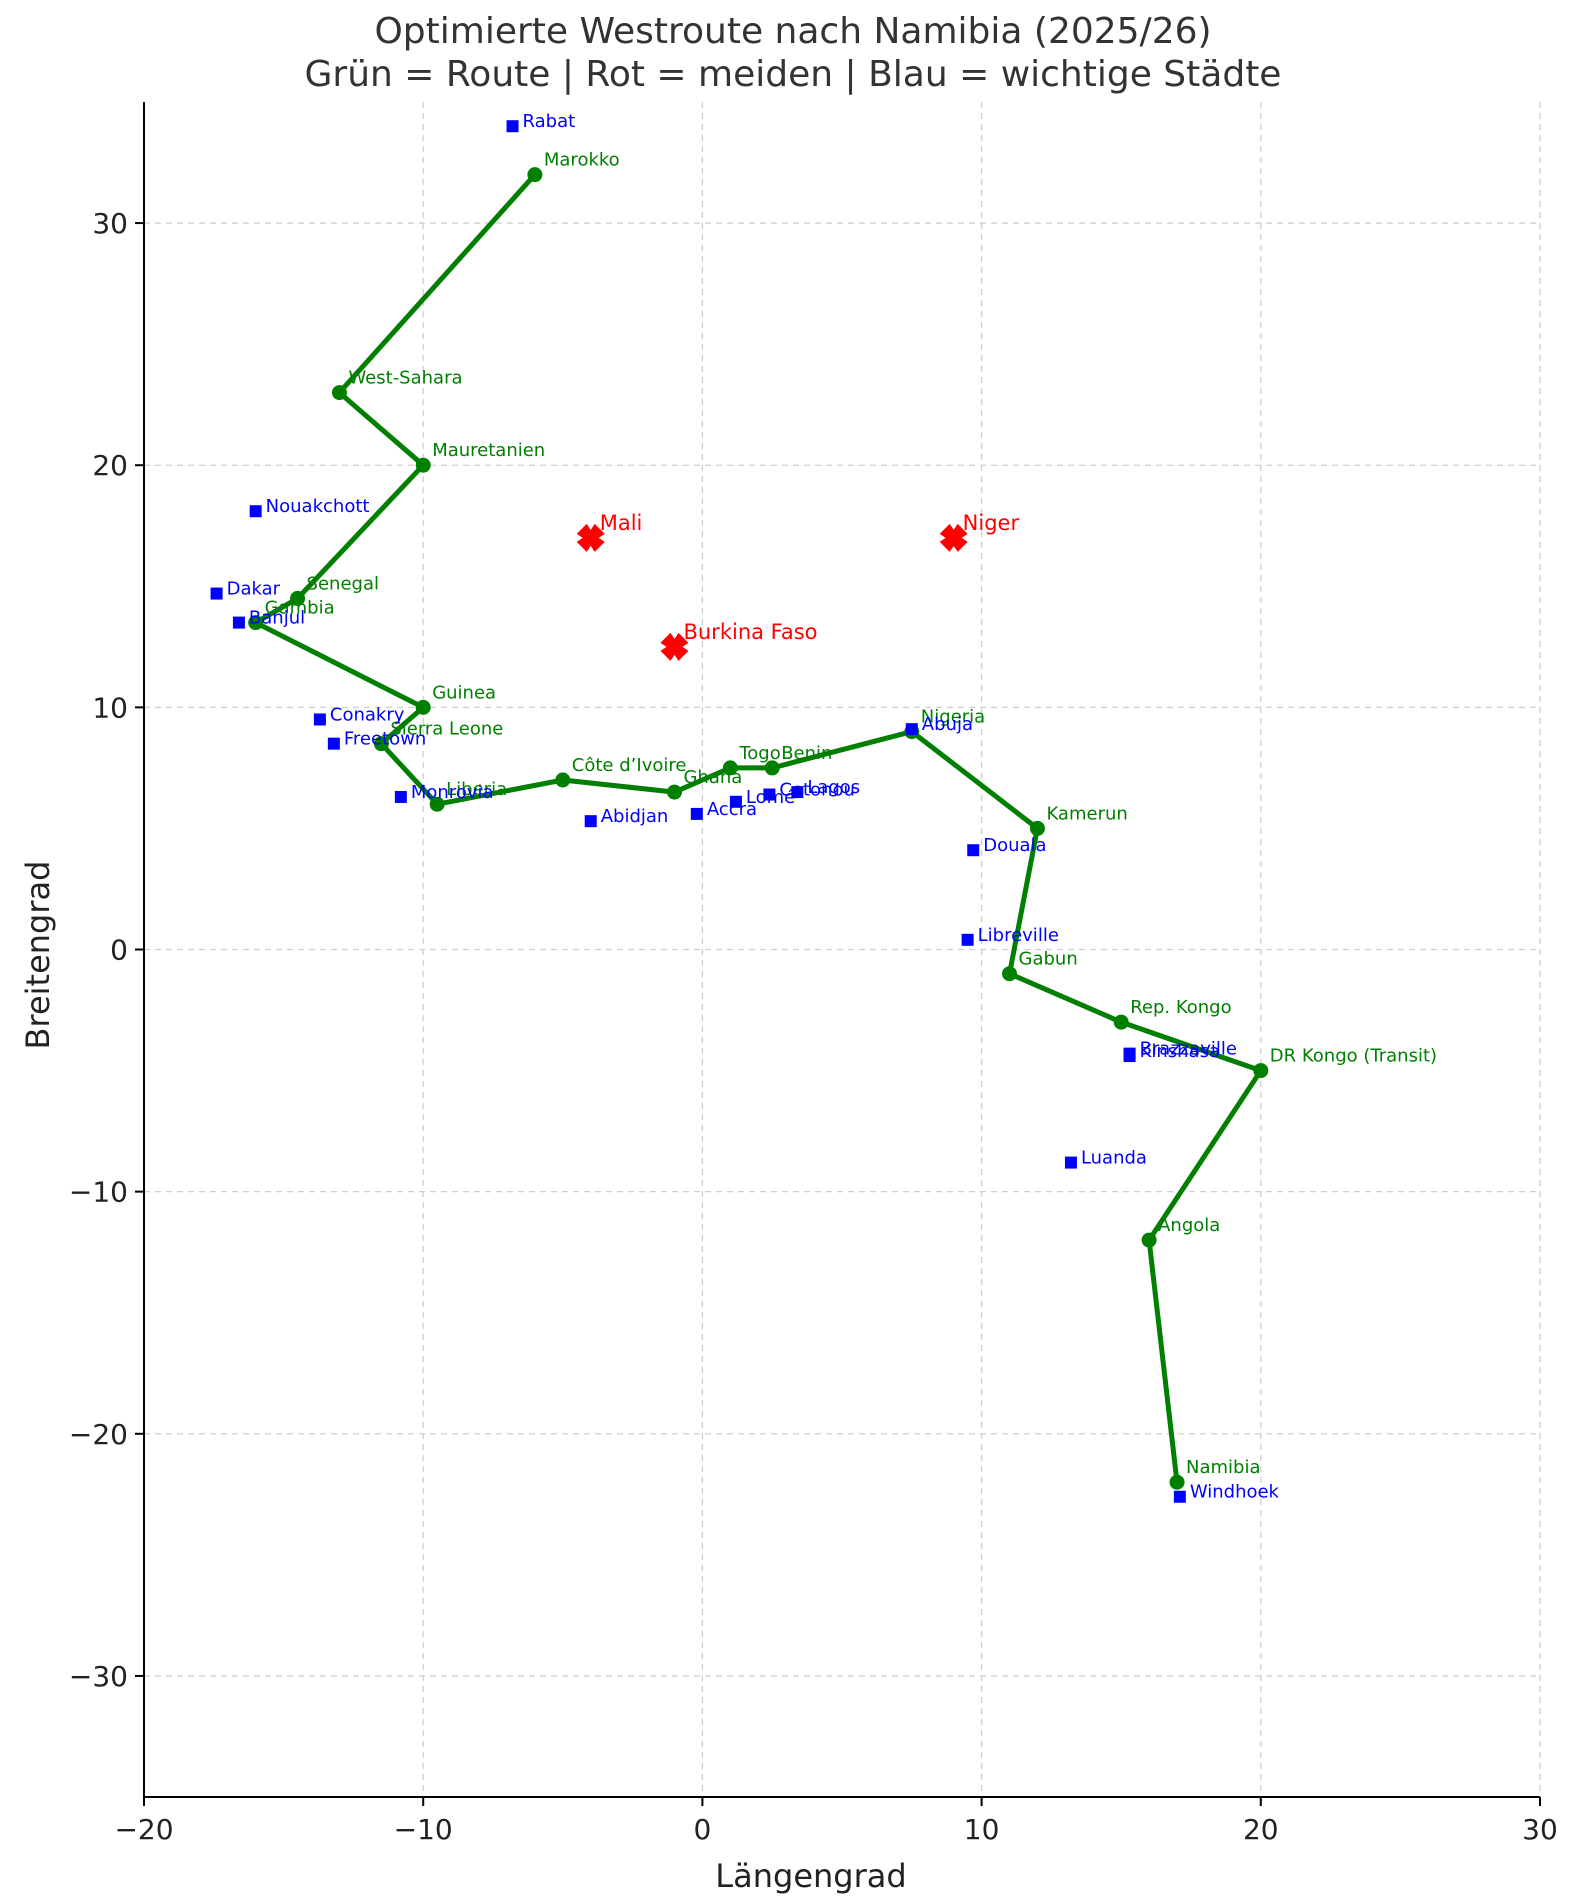 This screenshot has width=1580, height=1903. Describe the element at coordinates (423, 465) in the screenshot. I see `route-point-mauretanien` at that location.